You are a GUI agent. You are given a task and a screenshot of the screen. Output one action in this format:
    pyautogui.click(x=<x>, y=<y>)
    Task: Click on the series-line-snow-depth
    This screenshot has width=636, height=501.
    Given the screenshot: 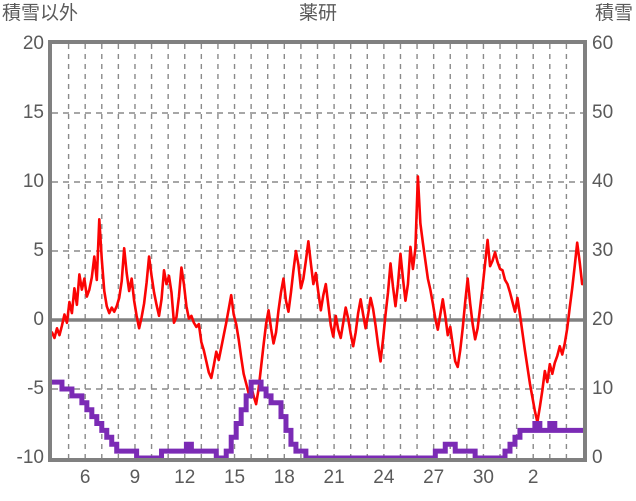 What is the action you would take?
    pyautogui.click(x=317, y=418)
    